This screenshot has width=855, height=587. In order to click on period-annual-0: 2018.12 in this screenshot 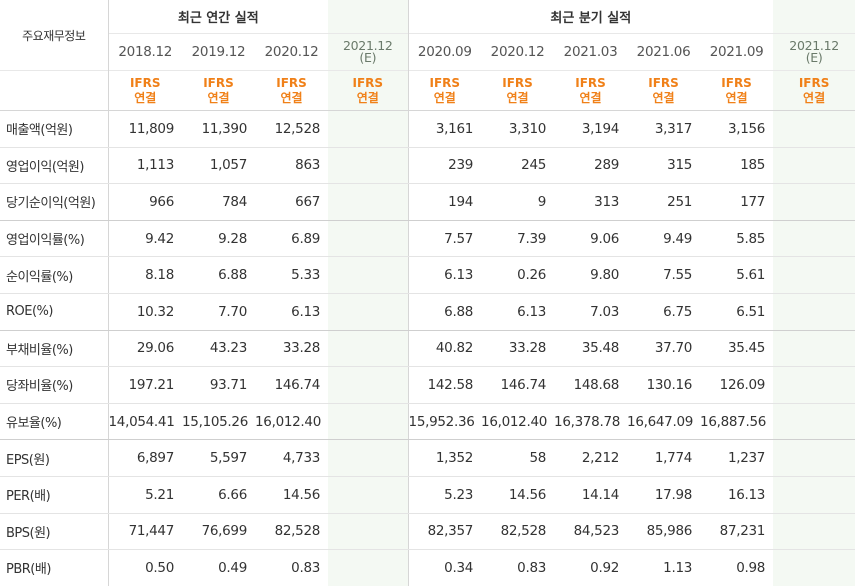, I will do `click(145, 52)`.